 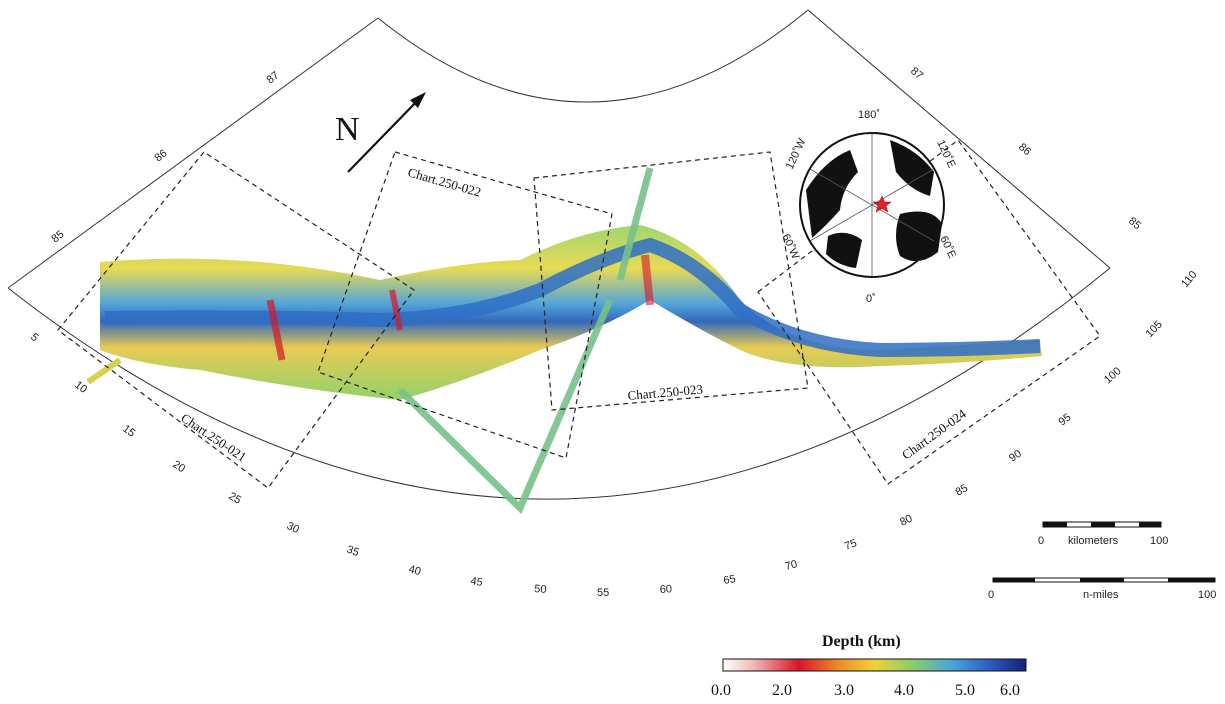 What do you see at coordinates (1103, 534) in the screenshot?
I see `scale-bar-km: 0 kilometers 100` at bounding box center [1103, 534].